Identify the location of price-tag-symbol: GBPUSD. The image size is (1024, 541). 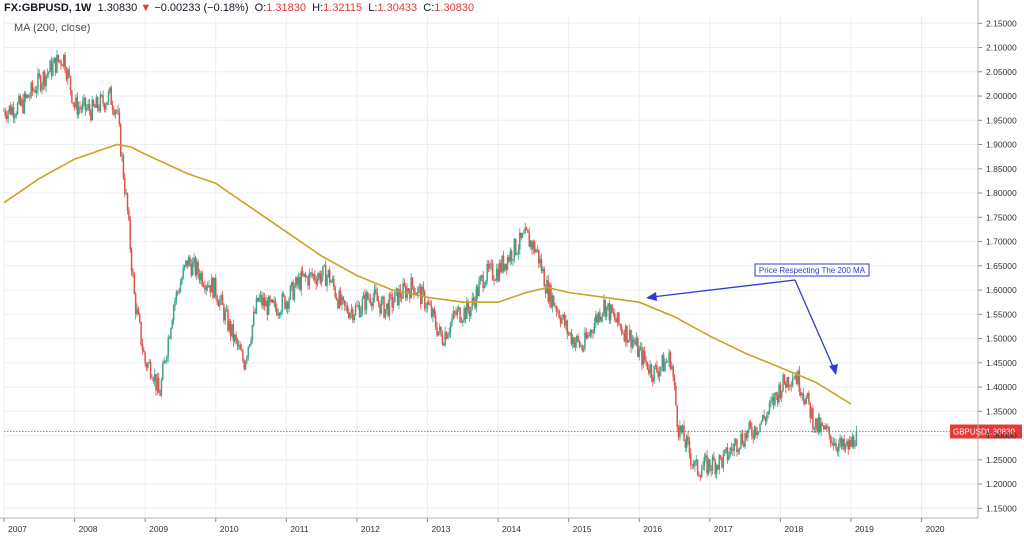
(970, 432).